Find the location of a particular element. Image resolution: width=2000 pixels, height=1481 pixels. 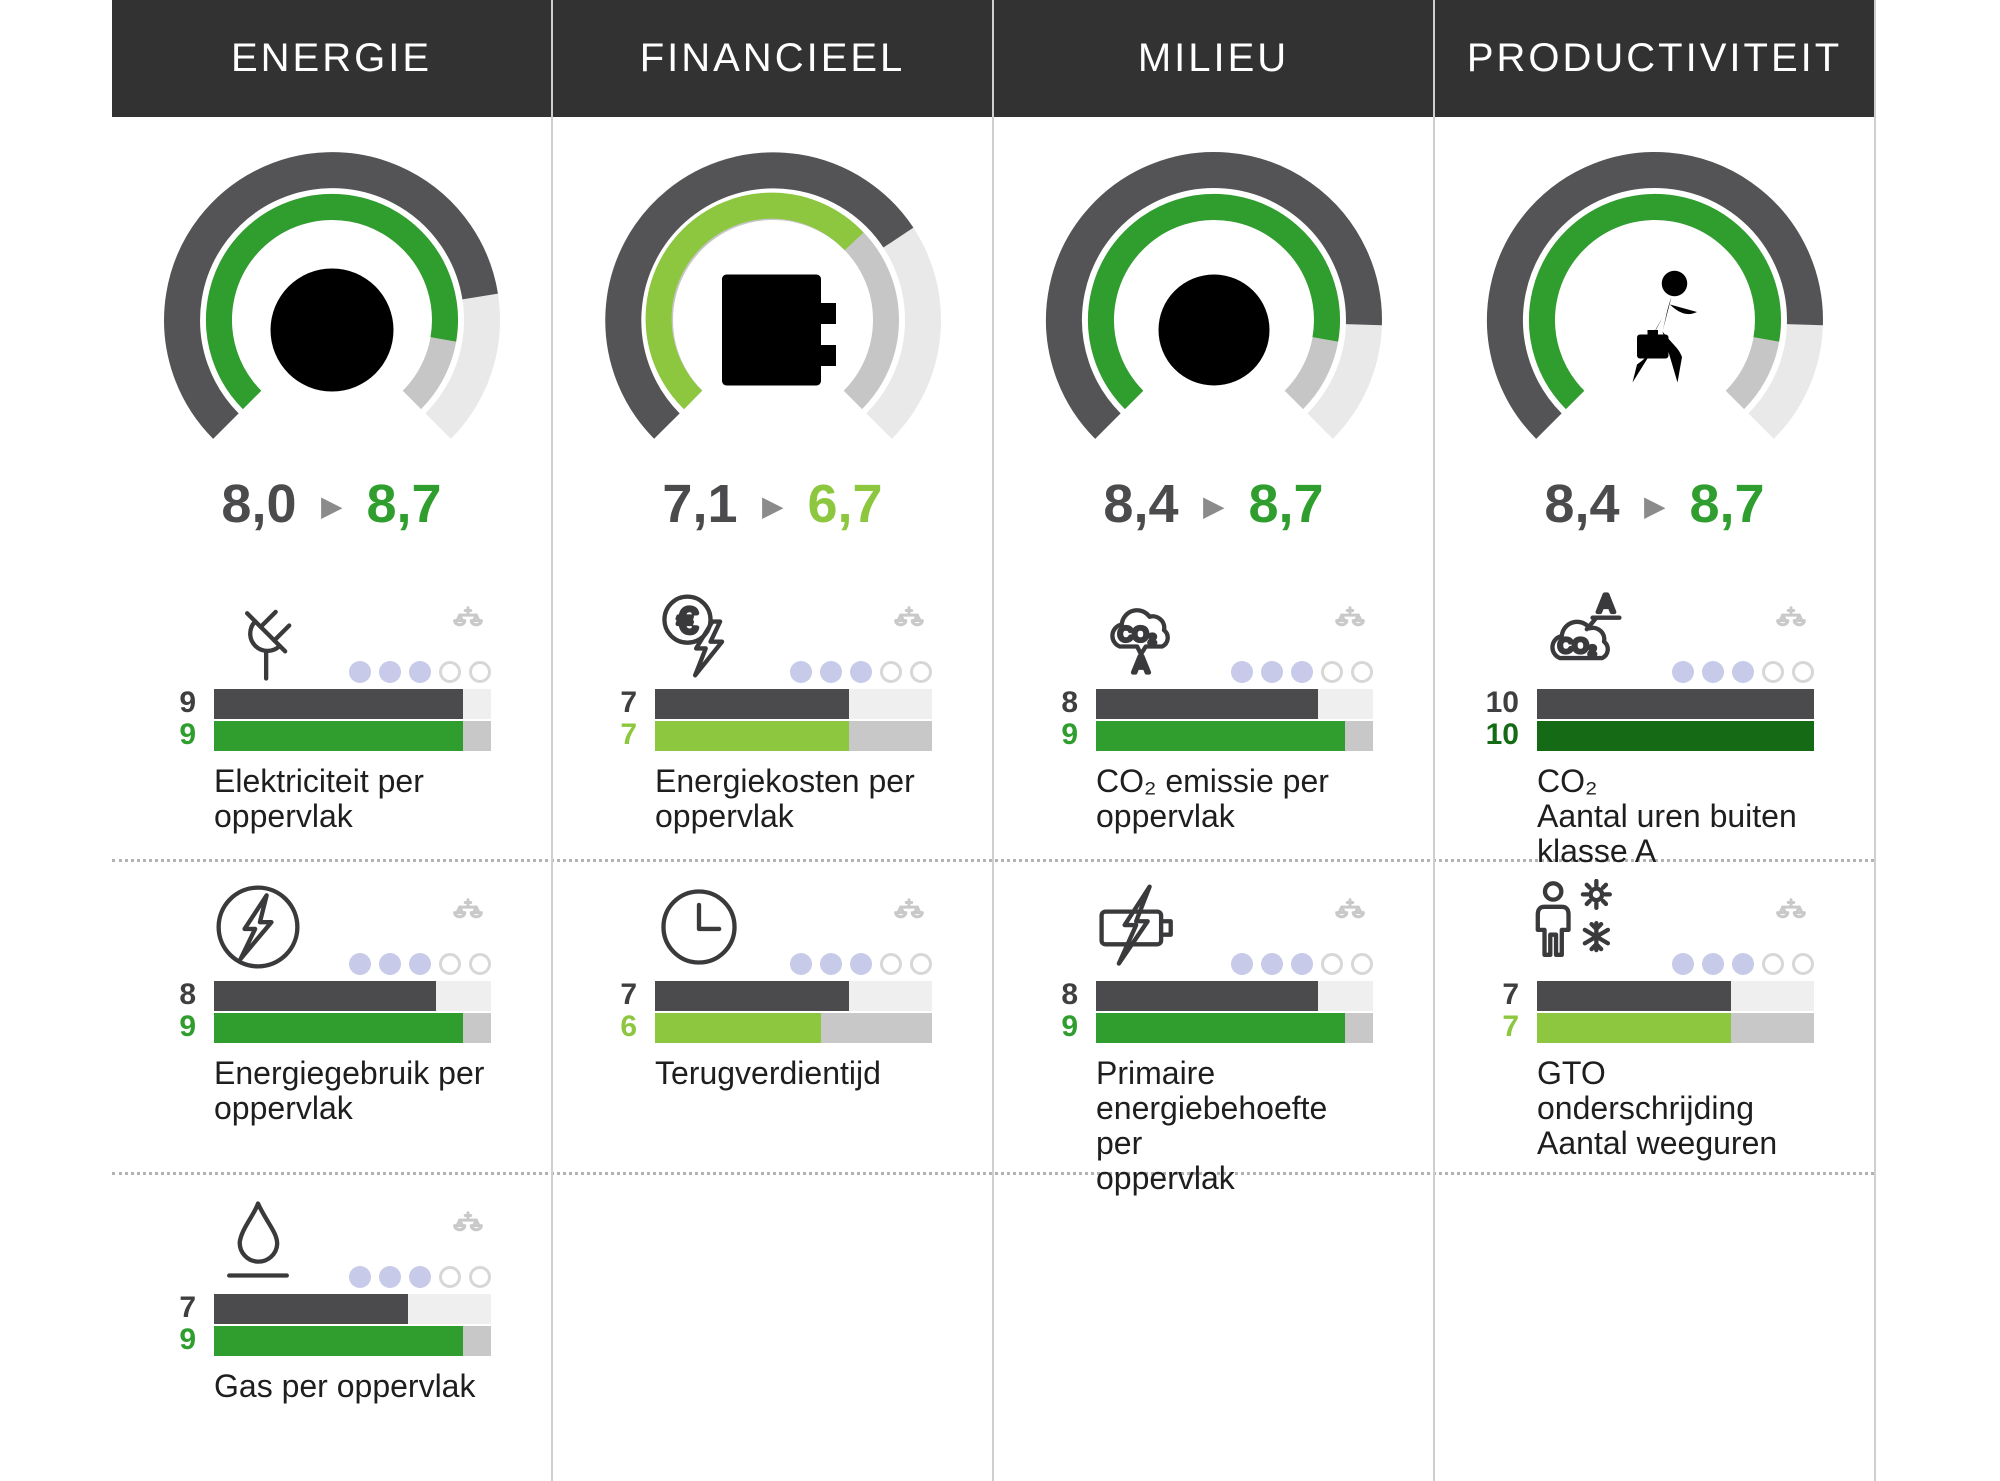

metric-row: 8 9 CO₂ emissie per oppervlak is located at coordinates (1213, 722).